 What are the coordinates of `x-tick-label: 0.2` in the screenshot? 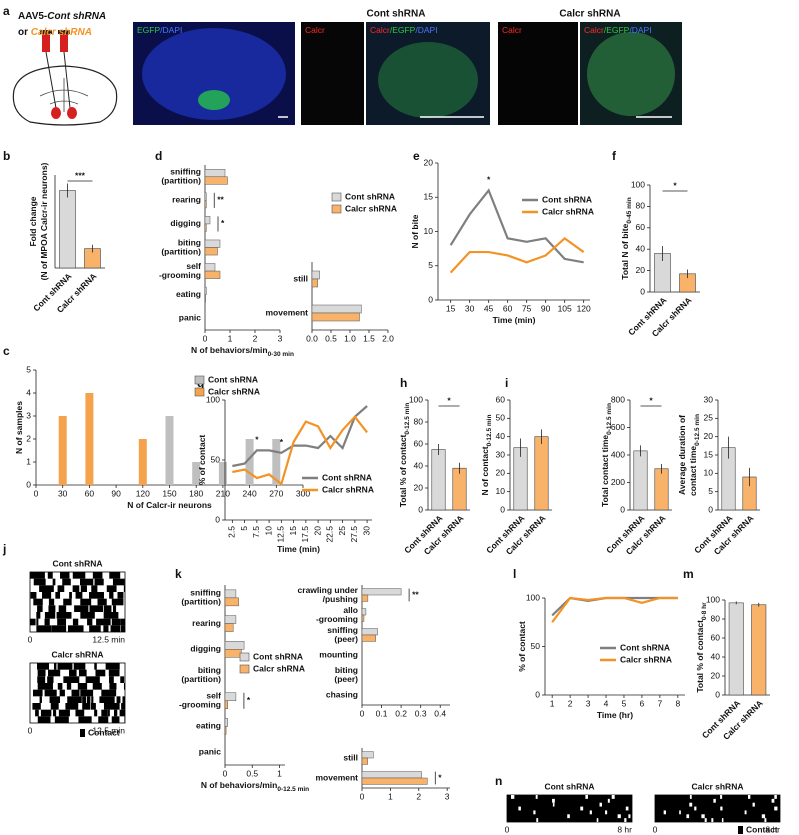 It's located at (401, 713).